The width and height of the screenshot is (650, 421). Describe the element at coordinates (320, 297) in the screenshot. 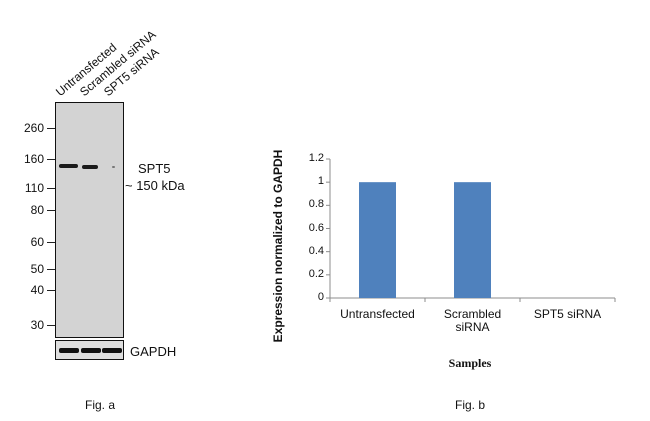

I see `chart-y-tick-label: 0` at that location.